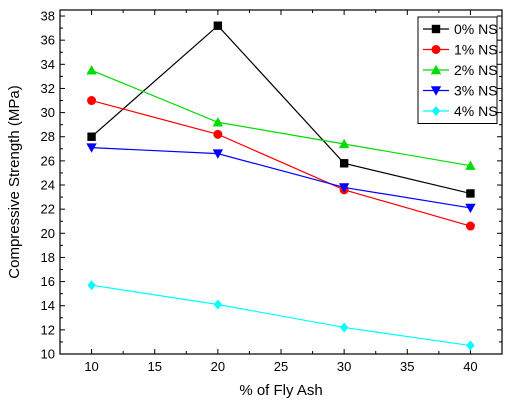 This screenshot has width=528, height=407. I want to click on x-tick-label: 35, so click(407, 366).